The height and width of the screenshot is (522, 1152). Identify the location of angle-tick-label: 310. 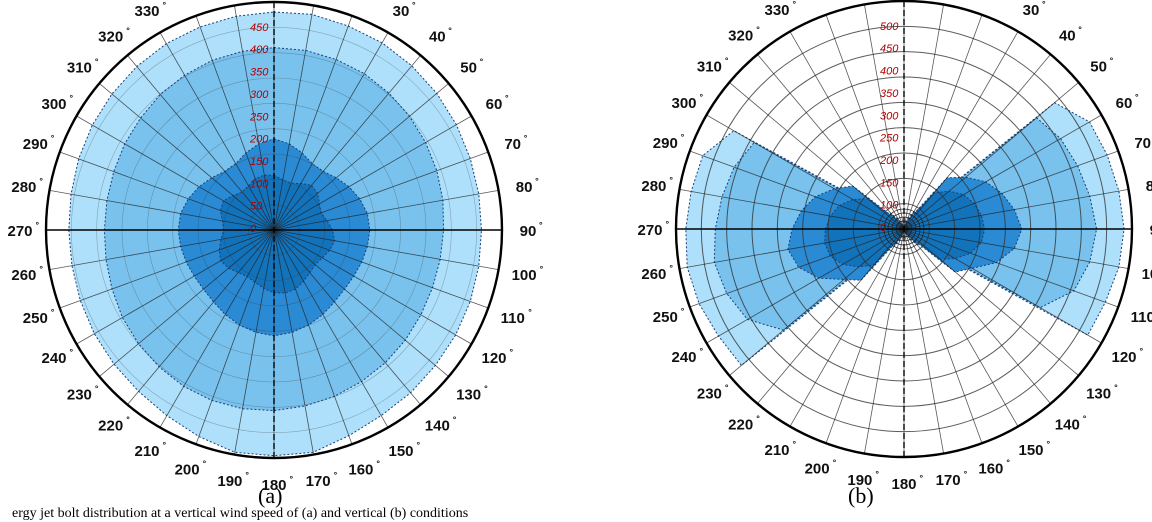
(709, 67).